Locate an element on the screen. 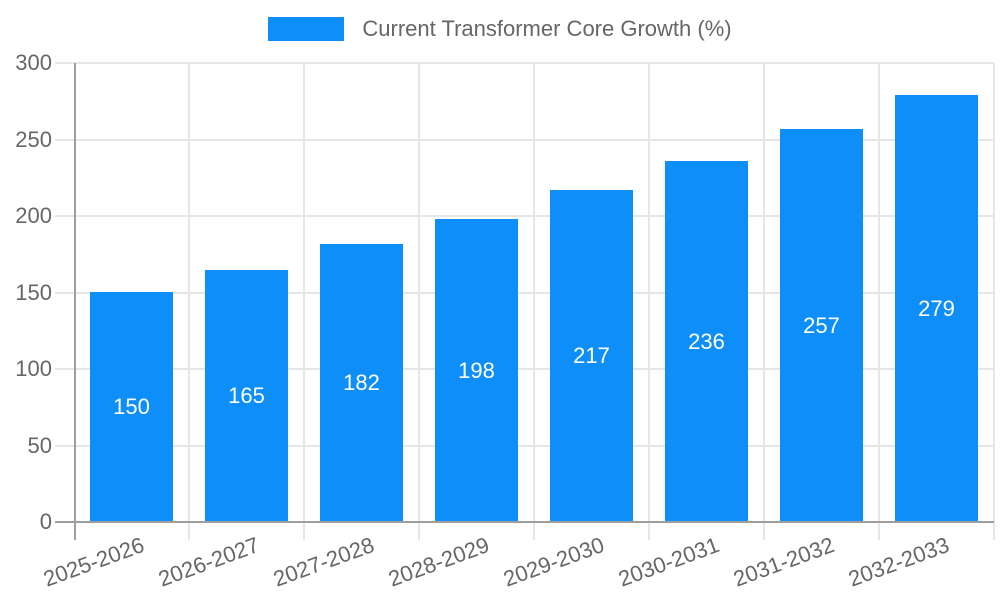 Image resolution: width=1000 pixels, height=600 pixels. bar: 279 is located at coordinates (936, 308).